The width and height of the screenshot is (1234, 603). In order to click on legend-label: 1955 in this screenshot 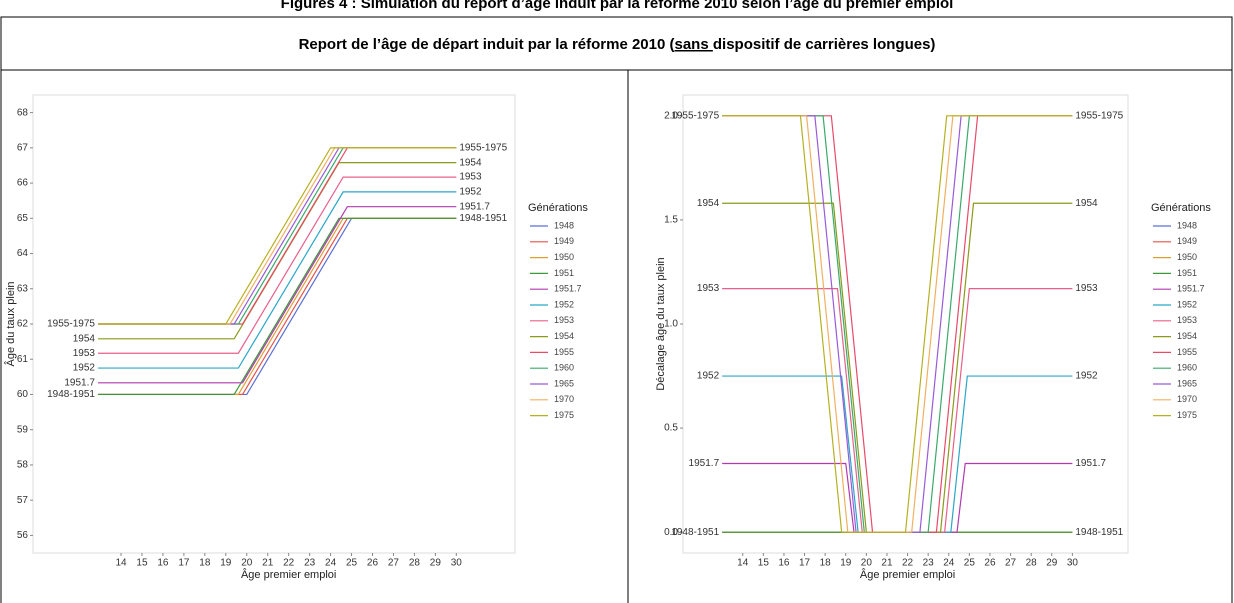, I will do `click(1187, 352)`.